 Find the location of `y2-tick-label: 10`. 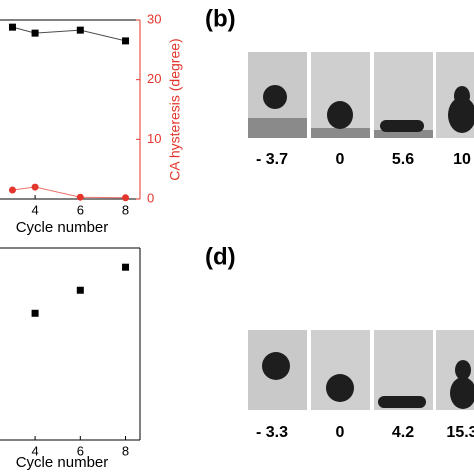

y2-tick-label: 10 is located at coordinates (154, 138).